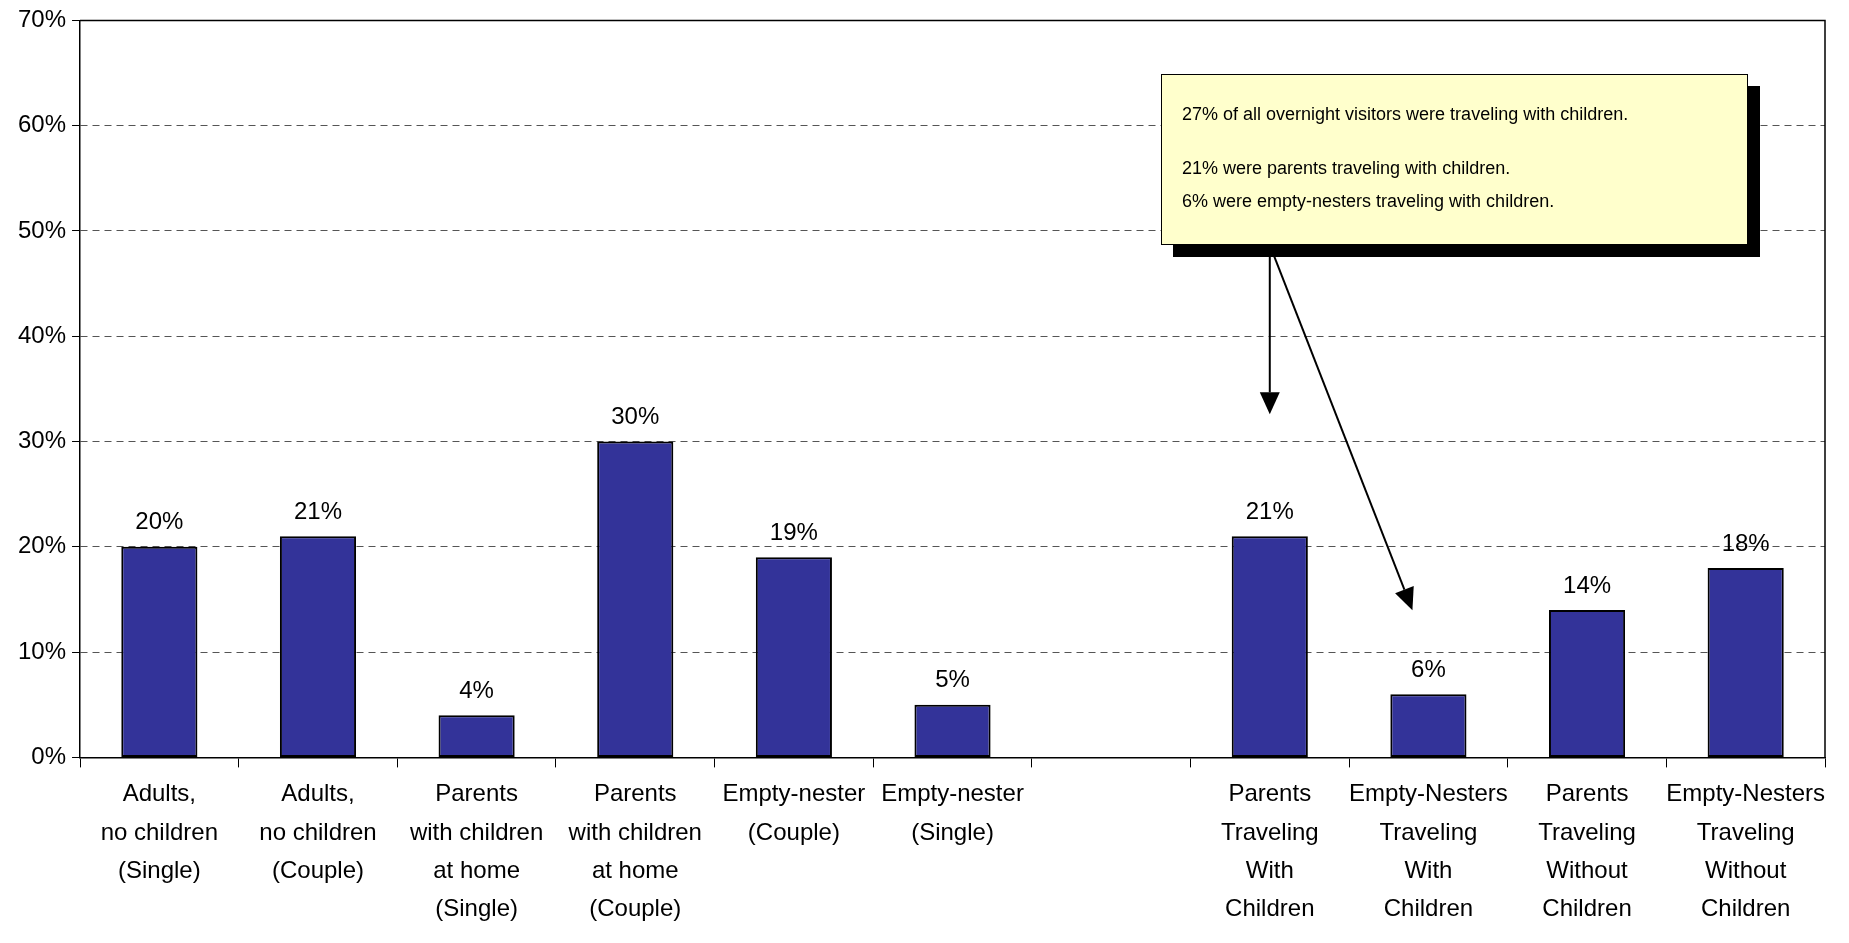 The height and width of the screenshot is (943, 1849). Describe the element at coordinates (1428, 850) in the screenshot. I see `x-tick-label: Empty-Nesters Traveling With Children` at that location.